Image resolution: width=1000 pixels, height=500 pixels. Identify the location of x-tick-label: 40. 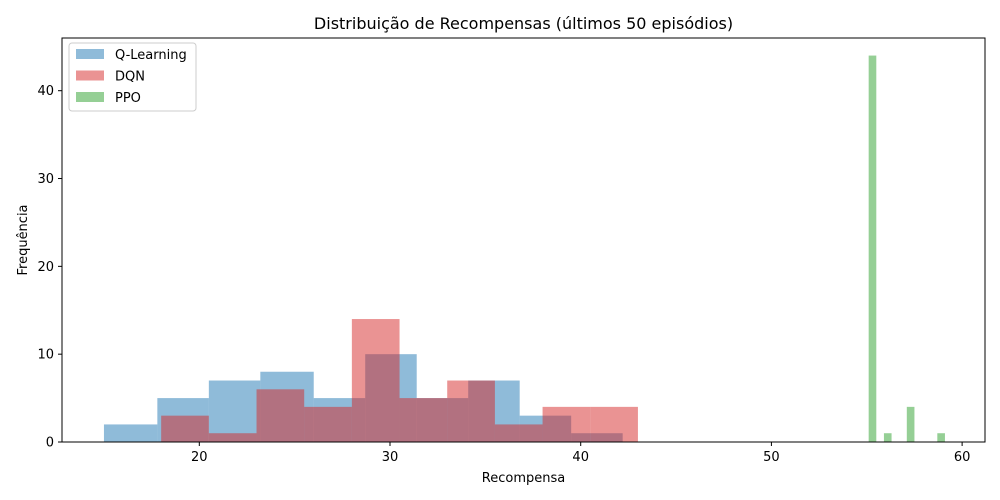
(580, 457).